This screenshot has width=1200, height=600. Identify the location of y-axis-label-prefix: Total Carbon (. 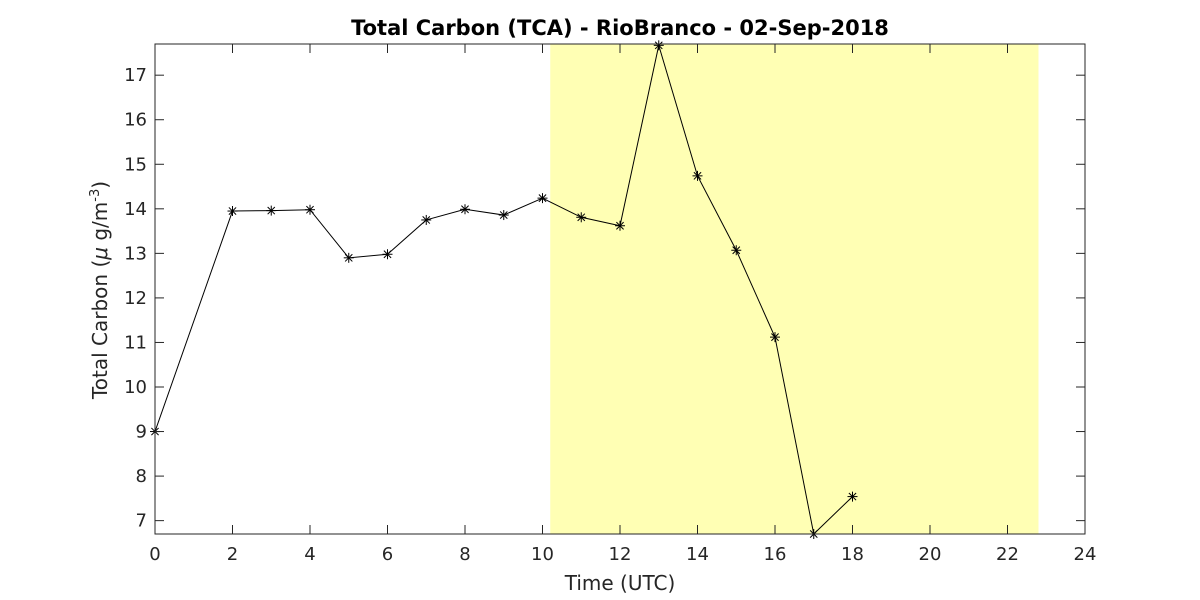
(100, 330).